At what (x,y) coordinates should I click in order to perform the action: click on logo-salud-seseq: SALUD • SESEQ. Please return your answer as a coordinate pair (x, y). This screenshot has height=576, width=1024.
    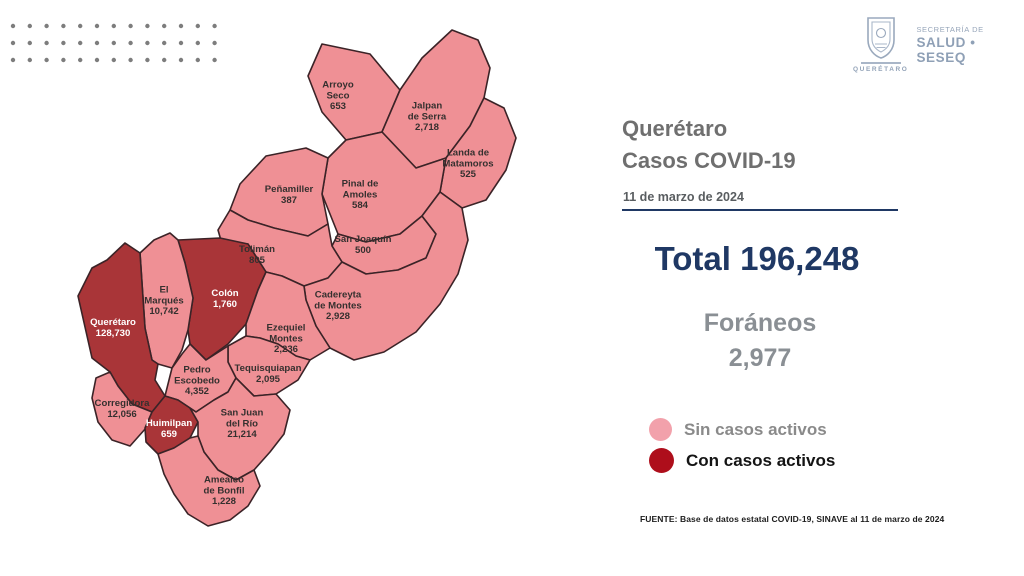
    Looking at the image, I should click on (946, 50).